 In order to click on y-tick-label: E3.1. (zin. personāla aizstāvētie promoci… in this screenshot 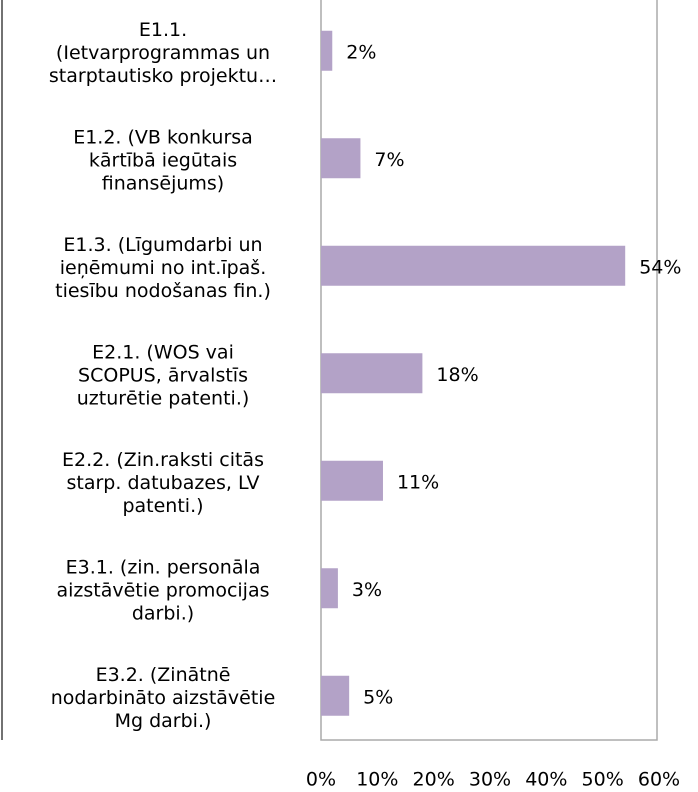, I will do `click(162, 590)`.